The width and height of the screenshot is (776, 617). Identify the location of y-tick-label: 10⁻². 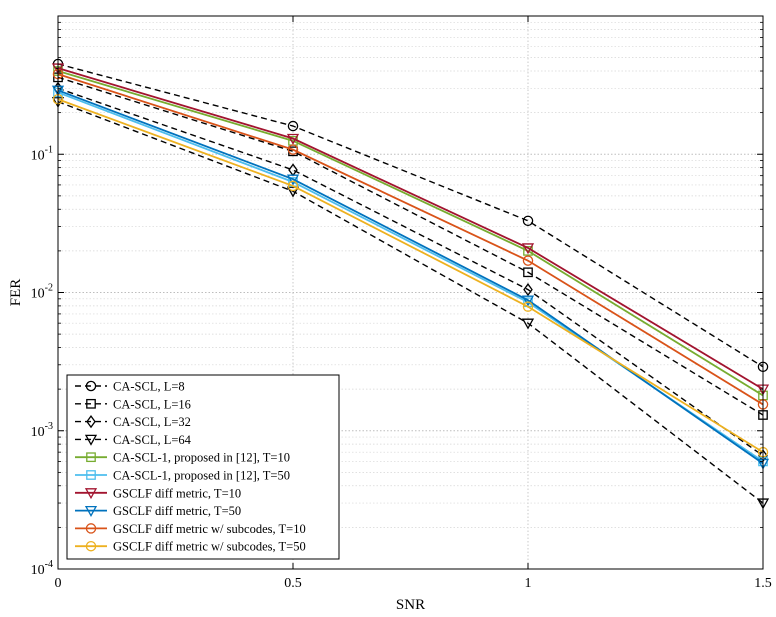
(42, 292).